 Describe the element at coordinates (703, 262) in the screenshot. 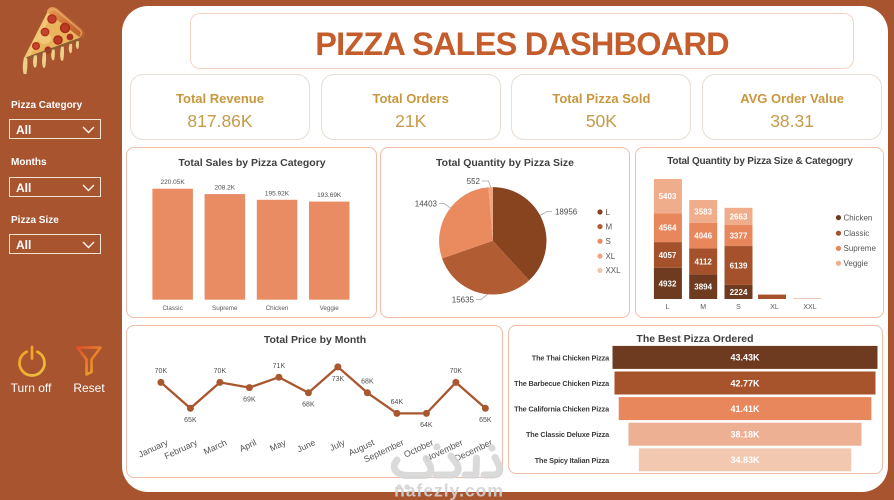

I see `svg-text: 4112` at that location.